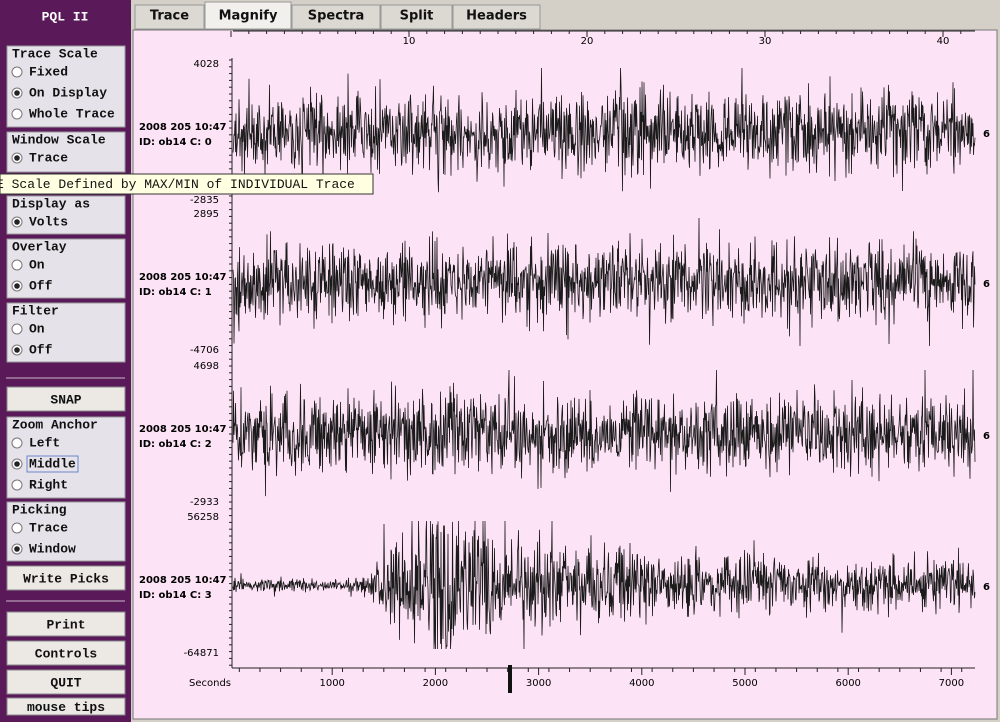 The width and height of the screenshot is (1000, 722). I want to click on x-tick-label: 1000, so click(331, 683).